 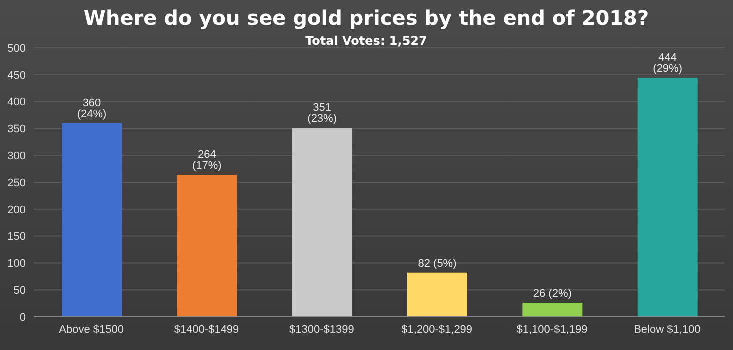 What do you see at coordinates (437, 330) in the screenshot?
I see `x-tick-label: $1,200-$1,299` at bounding box center [437, 330].